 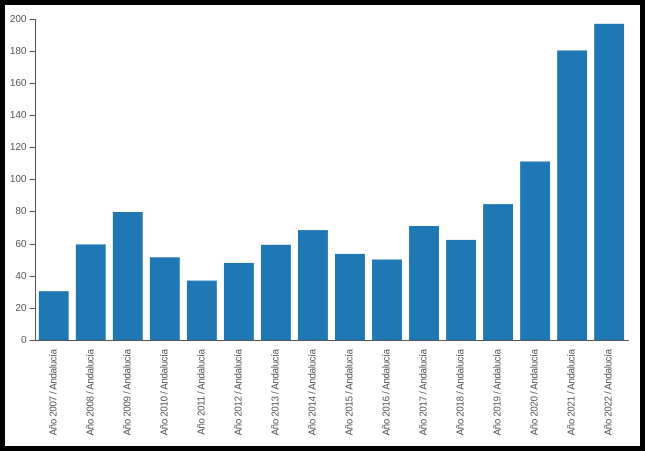 I want to click on svg-text: 180, so click(x=18, y=51).